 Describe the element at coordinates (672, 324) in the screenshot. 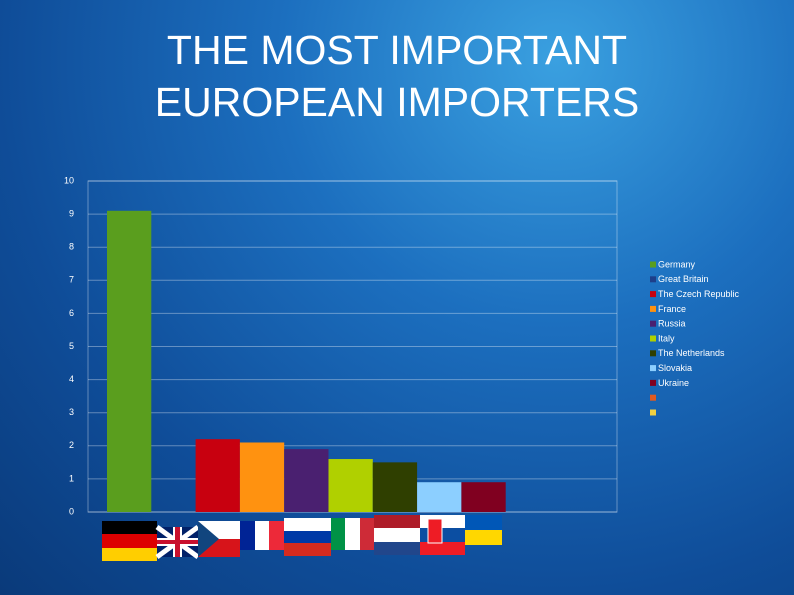

I see `legend-label: Russia` at that location.